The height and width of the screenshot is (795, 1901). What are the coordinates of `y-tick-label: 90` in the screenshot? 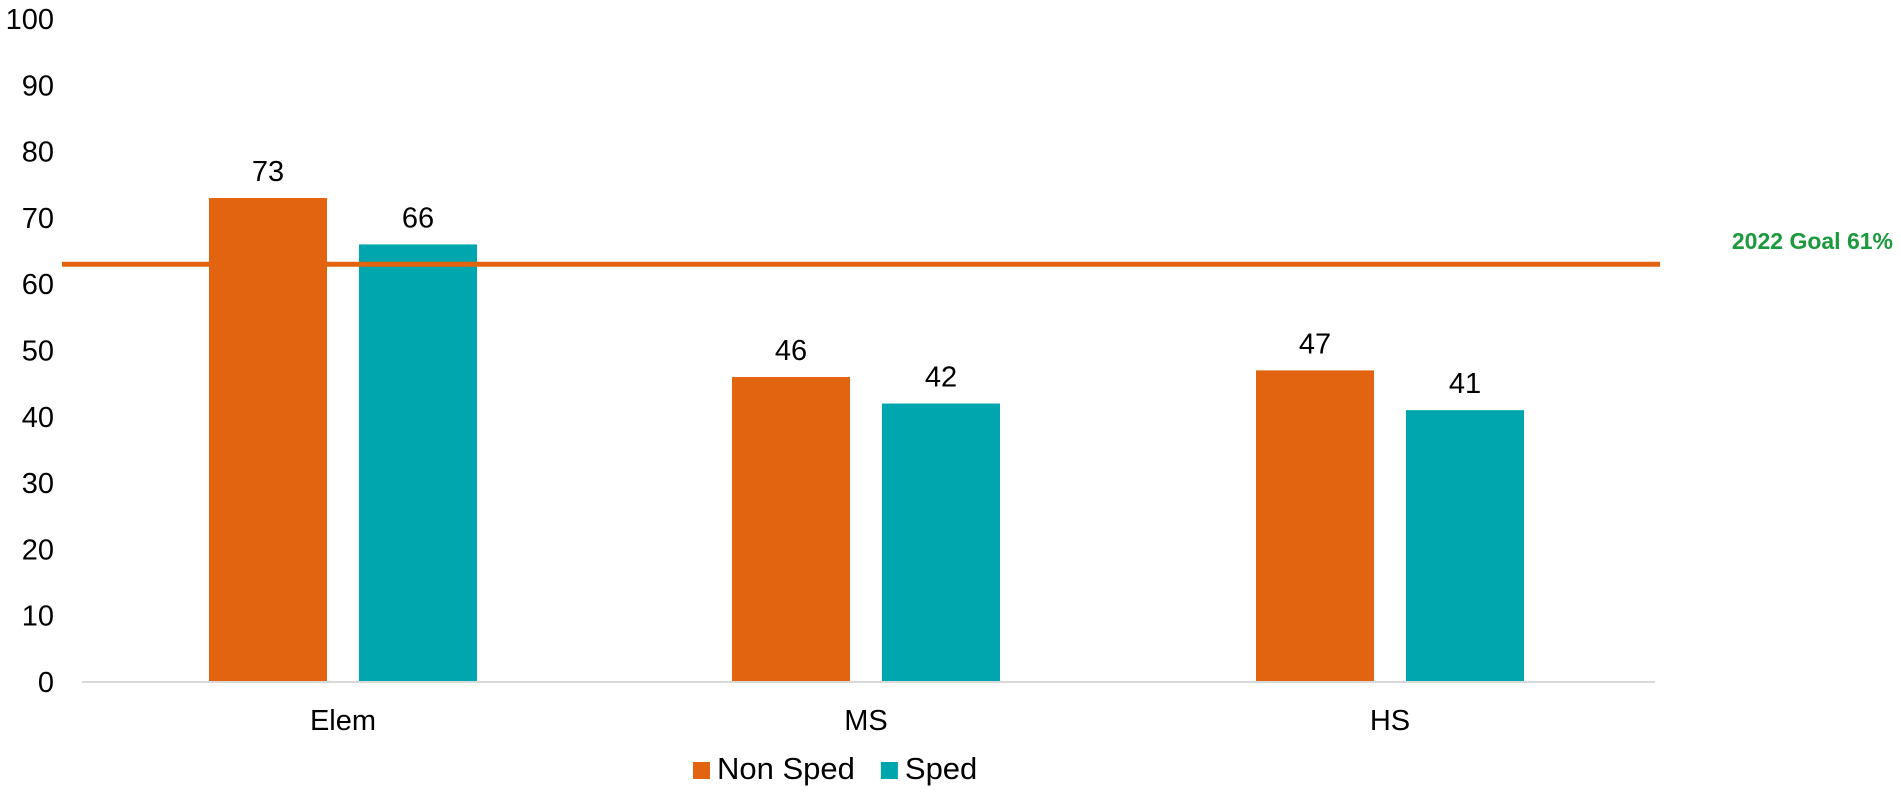 It's located at (38, 86).